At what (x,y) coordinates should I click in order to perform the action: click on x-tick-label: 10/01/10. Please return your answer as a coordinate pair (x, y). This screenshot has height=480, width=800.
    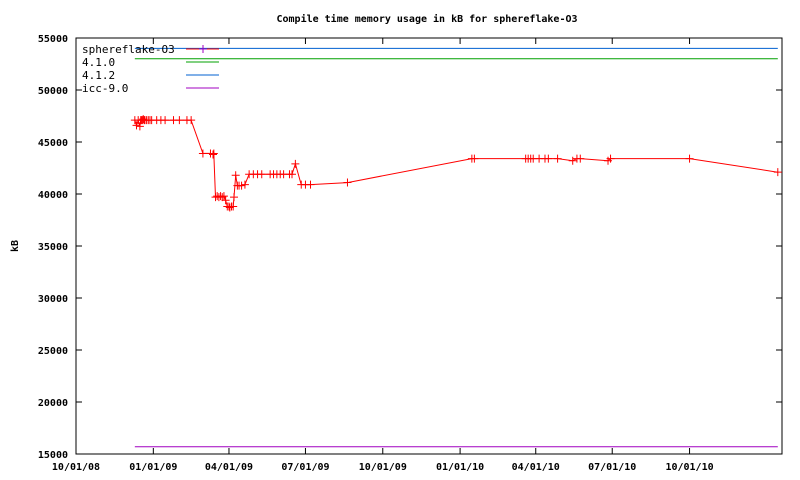
    Looking at the image, I should click on (689, 467).